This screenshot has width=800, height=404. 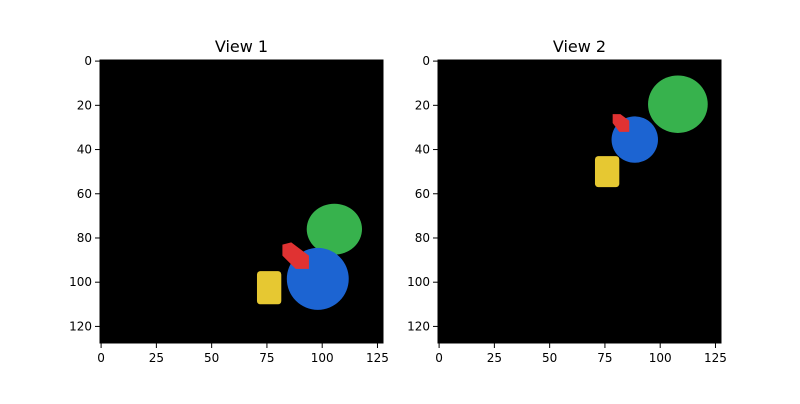 What do you see at coordinates (579, 46) in the screenshot?
I see `panel-title: View 2` at bounding box center [579, 46].